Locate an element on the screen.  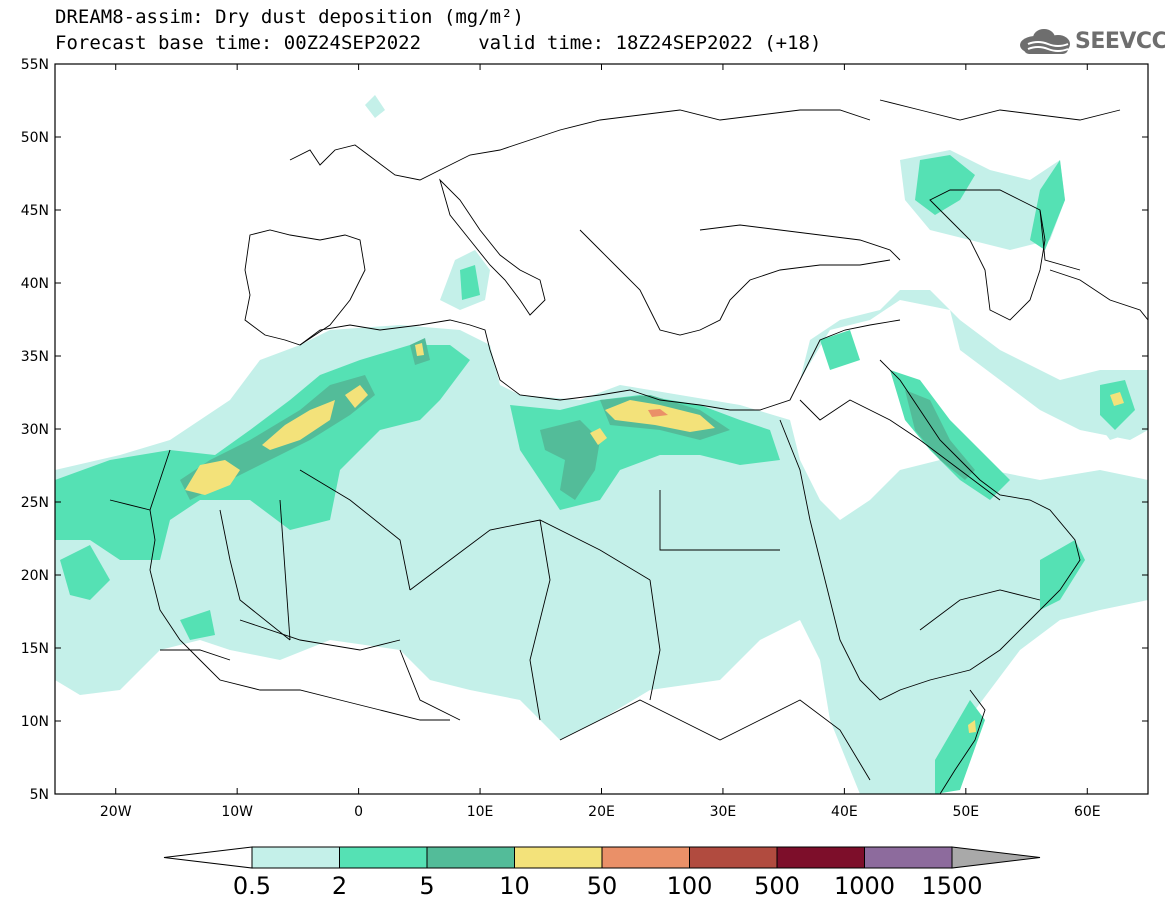
lat-tick-label: 40N is located at coordinates (35, 284).